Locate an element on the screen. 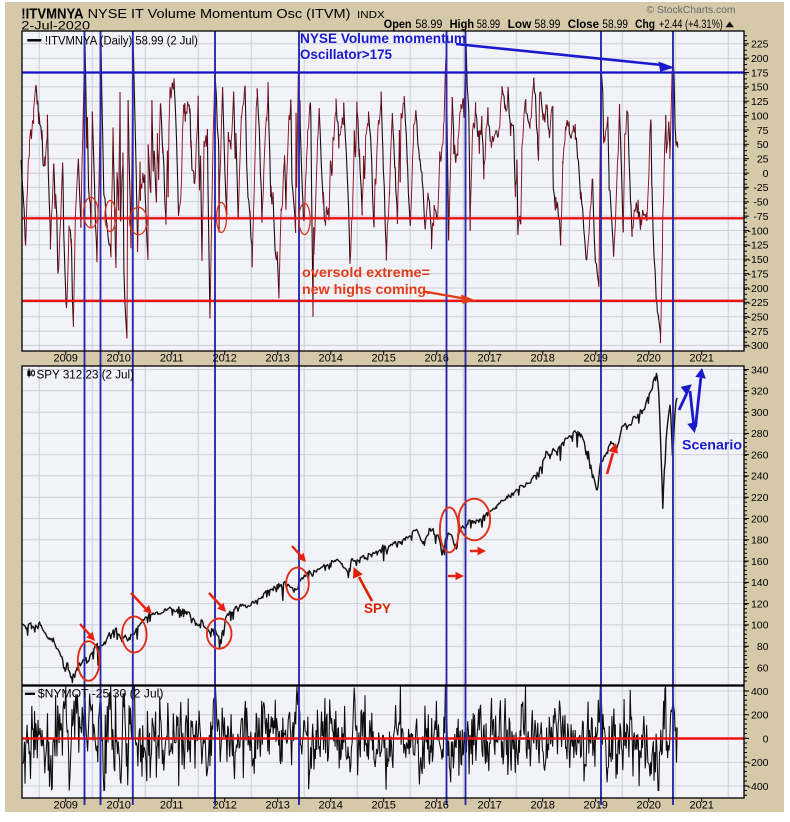  svg-text:NYSE IT Volume Momentum Osc (I: NYSE IT Volume Momentum Osc (ITVM) is located at coordinates (219, 13).